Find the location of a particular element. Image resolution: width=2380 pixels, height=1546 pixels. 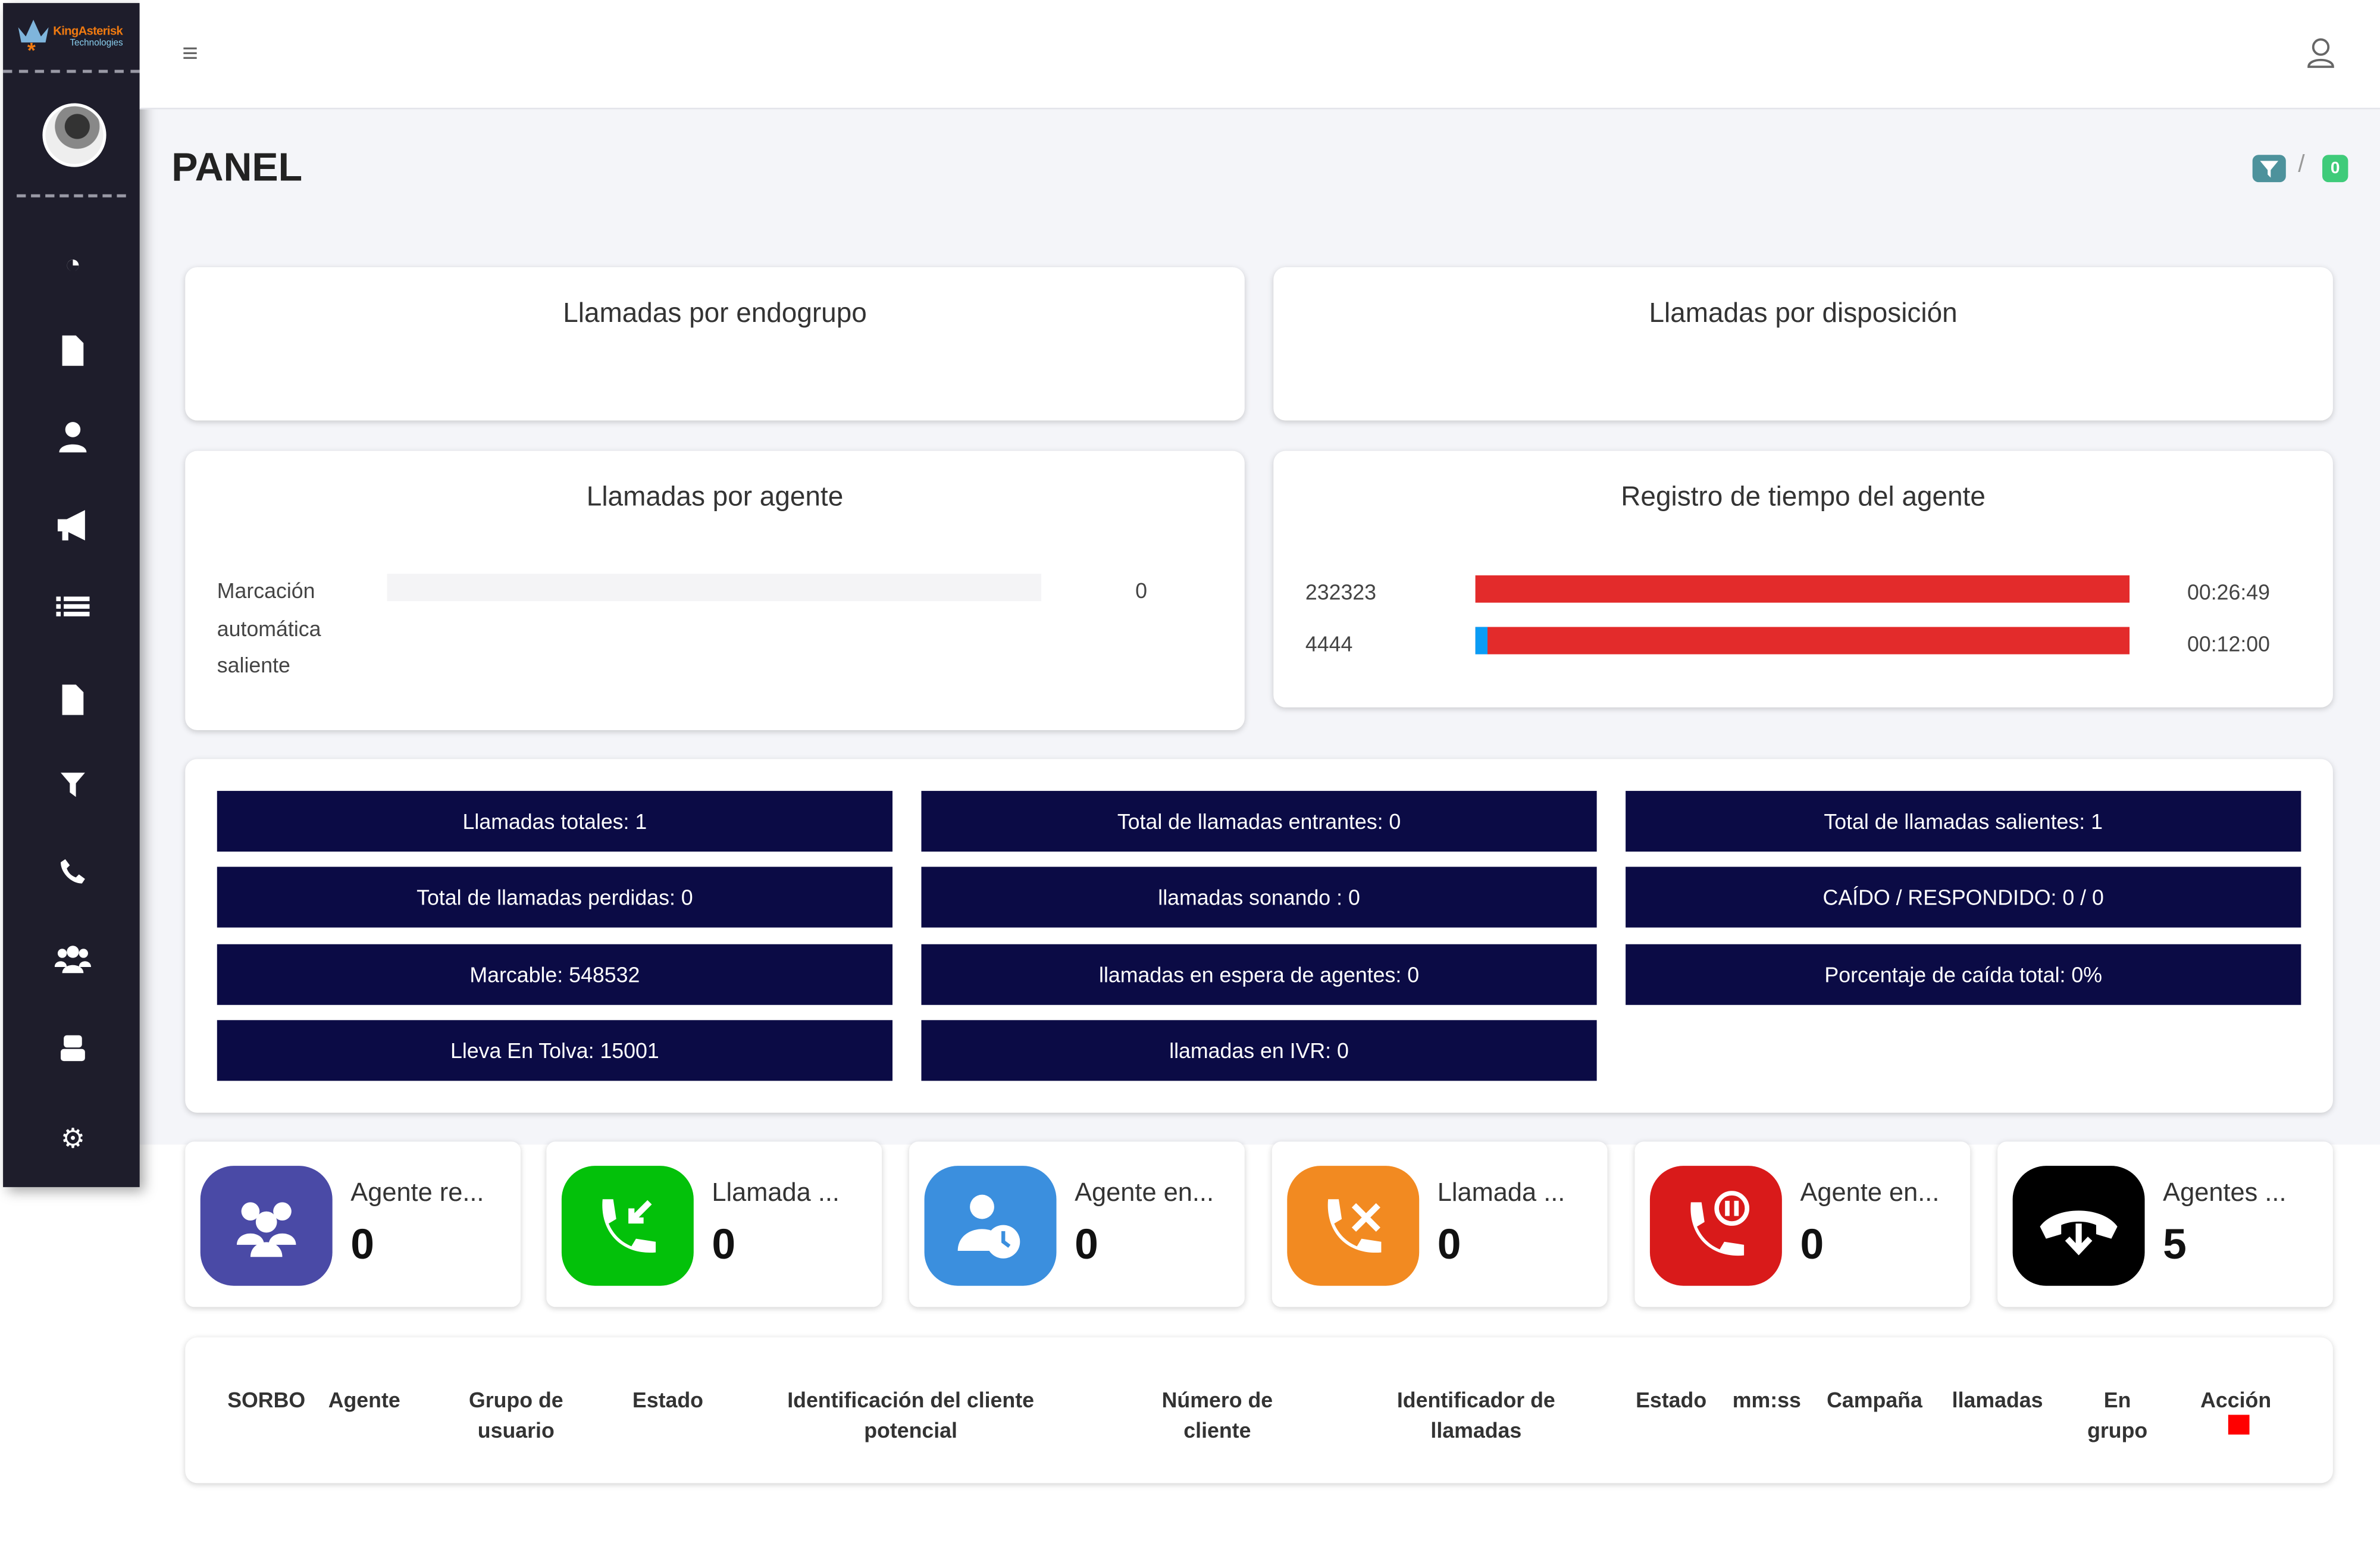

endogroup-calls-card: Llamadas por endogrupo is located at coordinates (715, 344).